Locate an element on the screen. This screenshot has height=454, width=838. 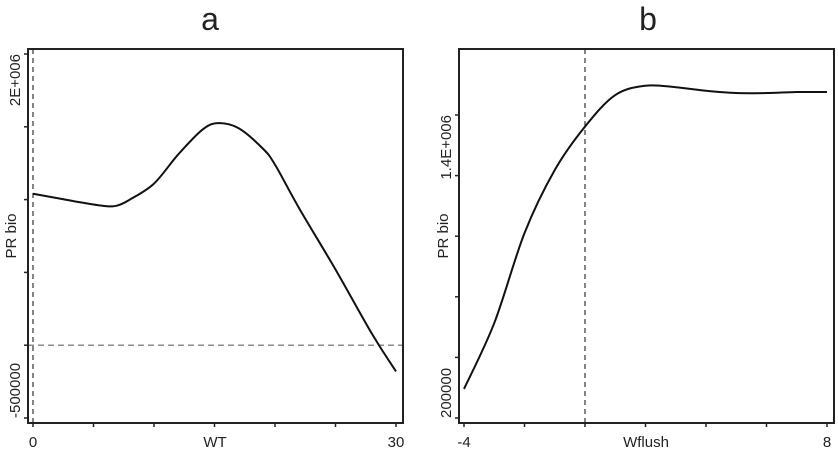
y-tick-label: -500000 is located at coordinates (15, 390).